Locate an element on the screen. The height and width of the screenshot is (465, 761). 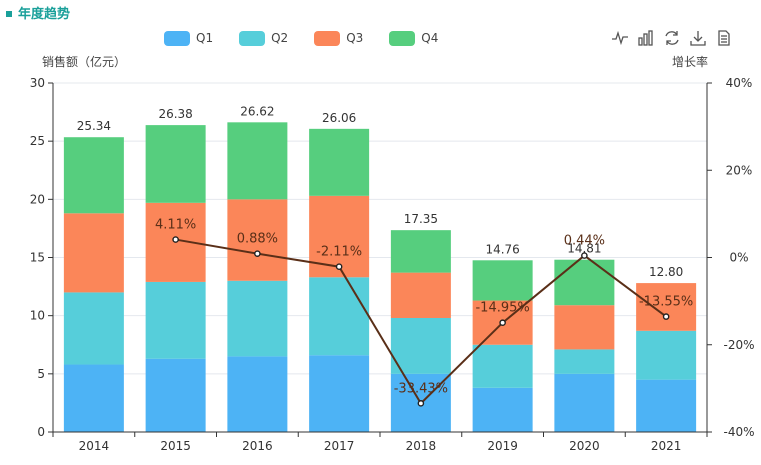
y-tick-label: 25 is located at coordinates (37, 141).